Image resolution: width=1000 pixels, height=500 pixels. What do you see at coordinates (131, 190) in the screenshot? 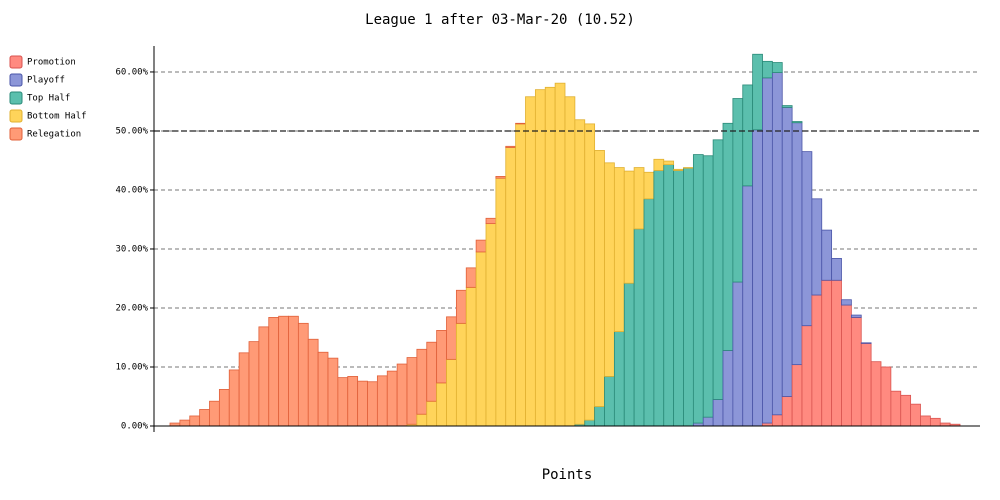
I see `y-tick-label: 40.00%` at bounding box center [131, 190].